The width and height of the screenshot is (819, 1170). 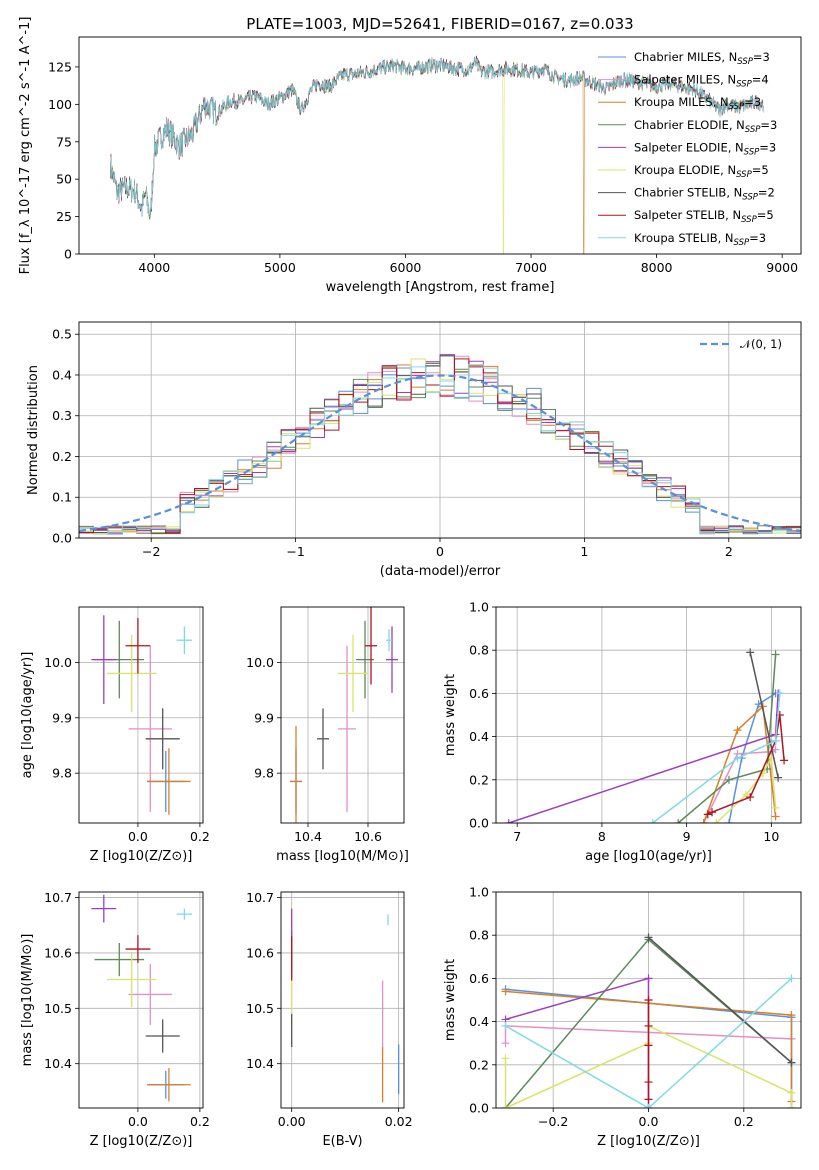 What do you see at coordinates (782, 267) in the screenshot?
I see `x-tick-label: 9000` at bounding box center [782, 267].